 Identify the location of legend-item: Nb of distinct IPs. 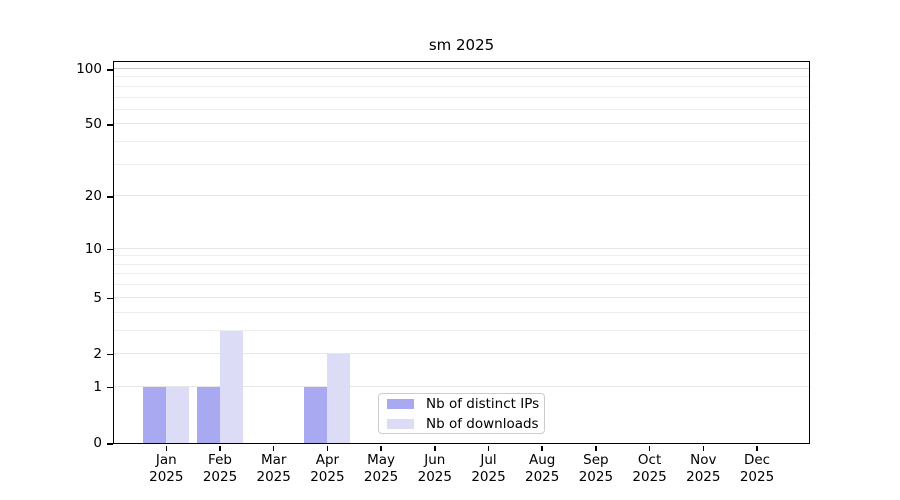
(465, 404).